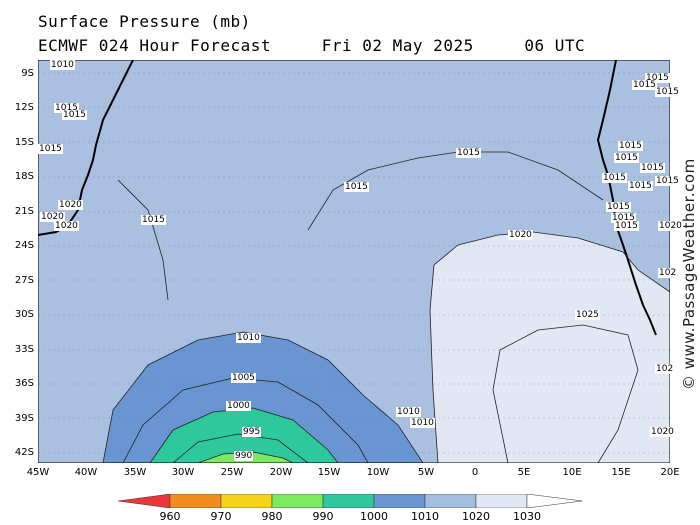  I want to click on lon-label: 15W, so click(329, 472).